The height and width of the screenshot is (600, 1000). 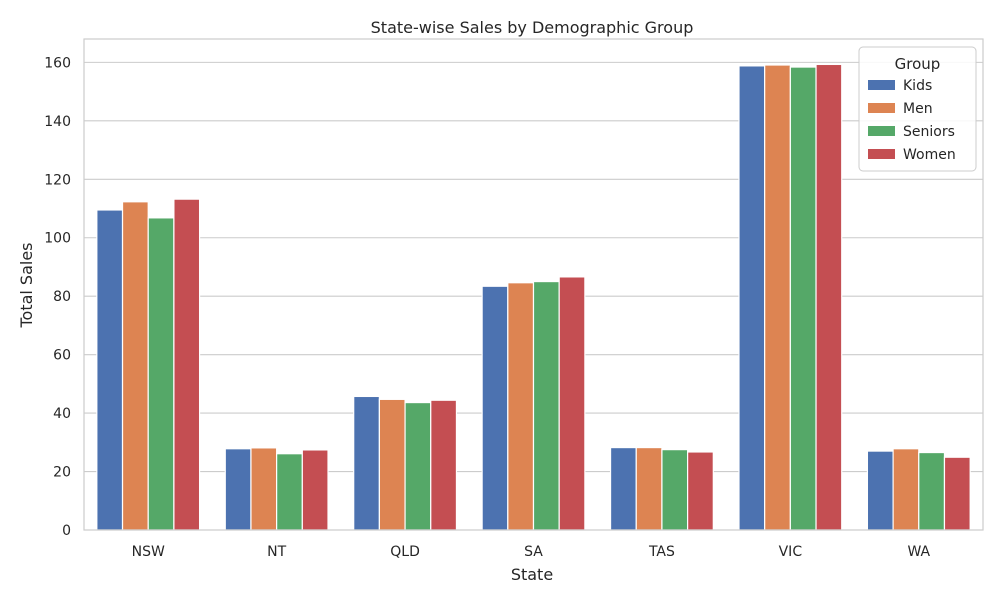 What do you see at coordinates (880, 490) in the screenshot?
I see `bar-wa-kids` at bounding box center [880, 490].